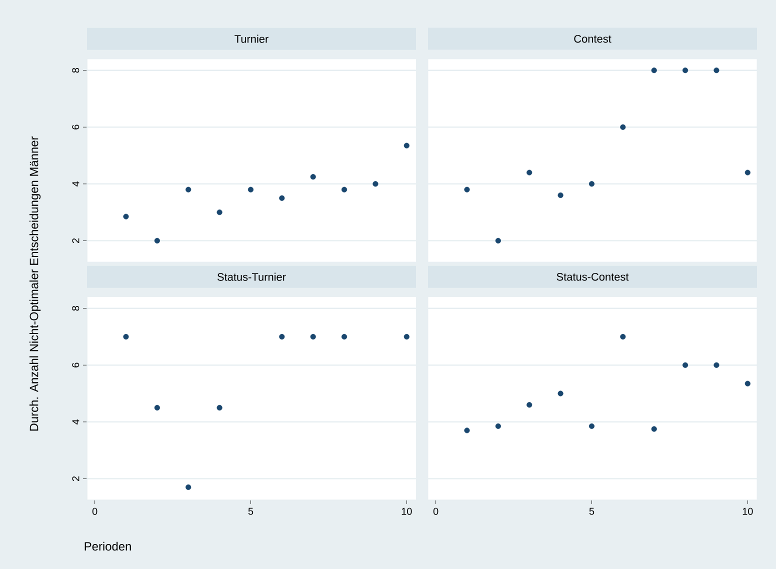 This screenshot has width=776, height=569. What do you see at coordinates (252, 276) in the screenshot?
I see `chart-title: Status-Turnier` at bounding box center [252, 276].